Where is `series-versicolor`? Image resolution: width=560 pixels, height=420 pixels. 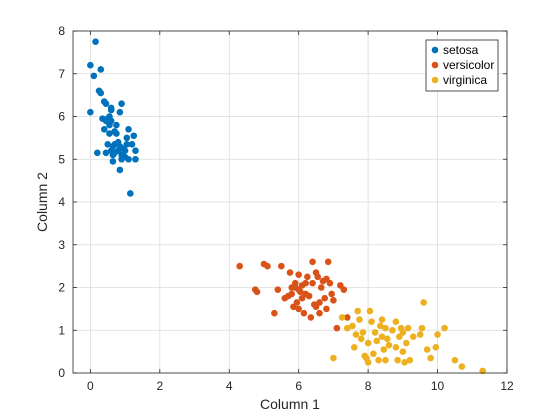 series-versicolor is located at coordinates (293, 295).